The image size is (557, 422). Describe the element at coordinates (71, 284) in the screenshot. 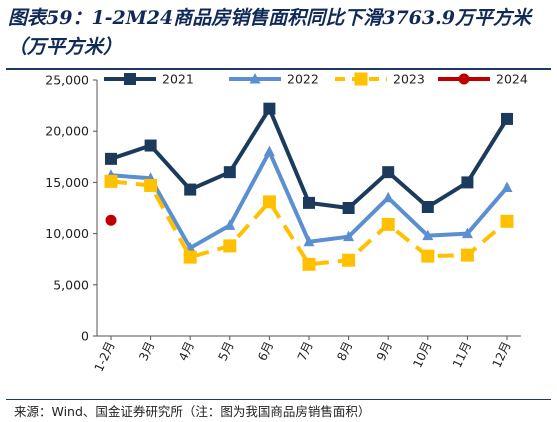

I see `y-tick-label: 5,000` at that location.